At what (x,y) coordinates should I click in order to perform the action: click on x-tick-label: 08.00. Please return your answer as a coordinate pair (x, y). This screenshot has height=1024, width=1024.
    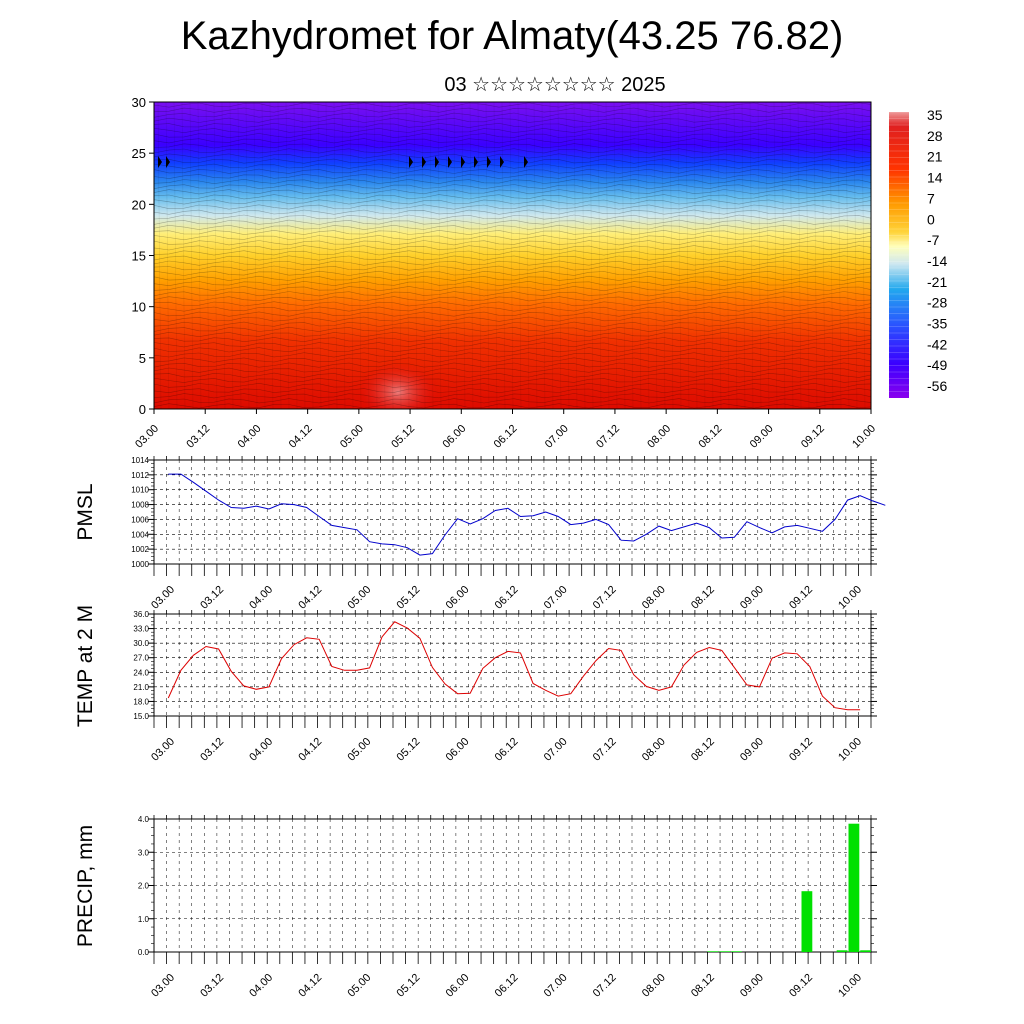
    Looking at the image, I should click on (654, 598).